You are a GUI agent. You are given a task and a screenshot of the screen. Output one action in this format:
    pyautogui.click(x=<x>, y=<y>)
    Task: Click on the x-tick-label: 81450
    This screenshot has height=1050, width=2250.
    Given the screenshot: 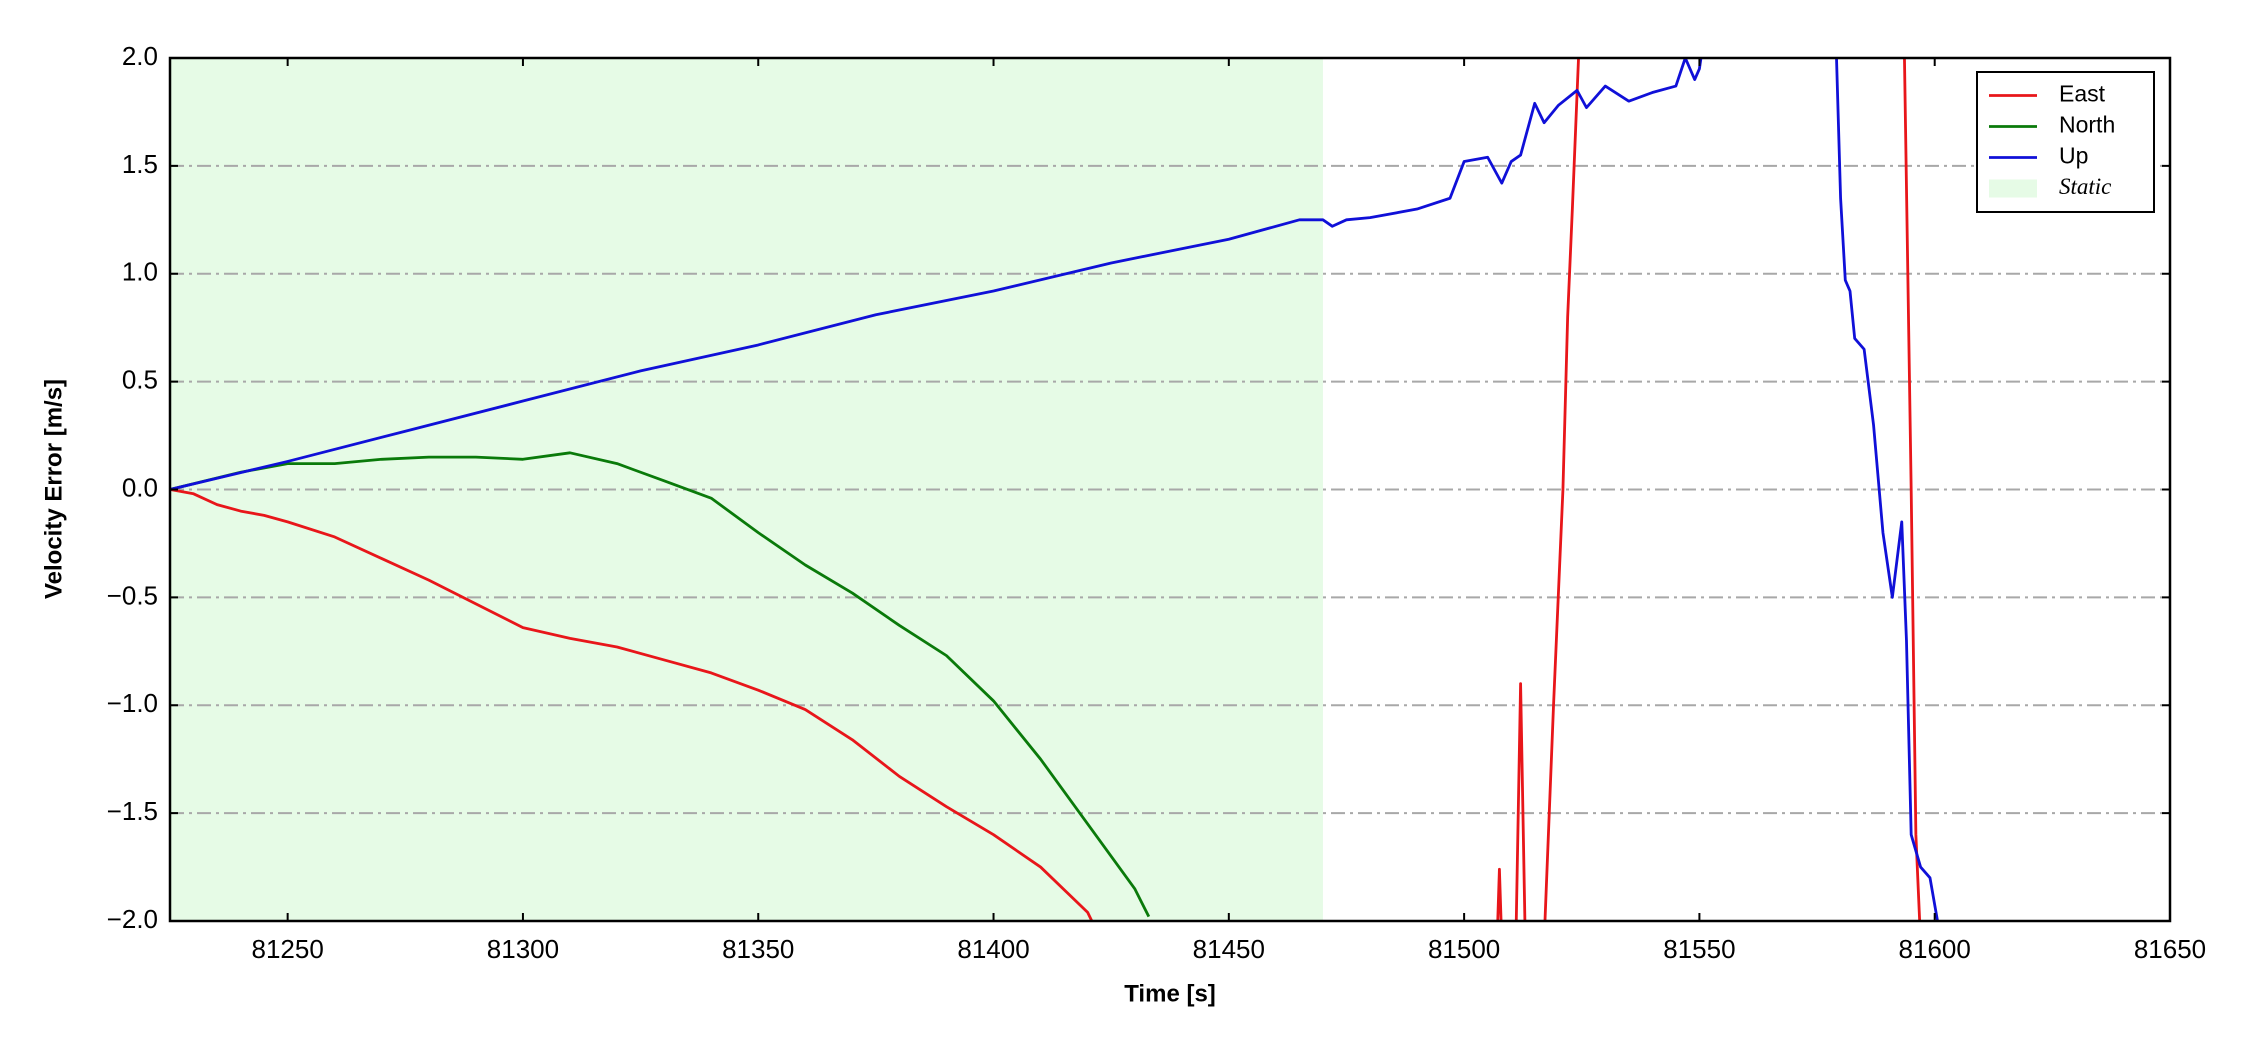 What is the action you would take?
    pyautogui.click(x=1229, y=949)
    